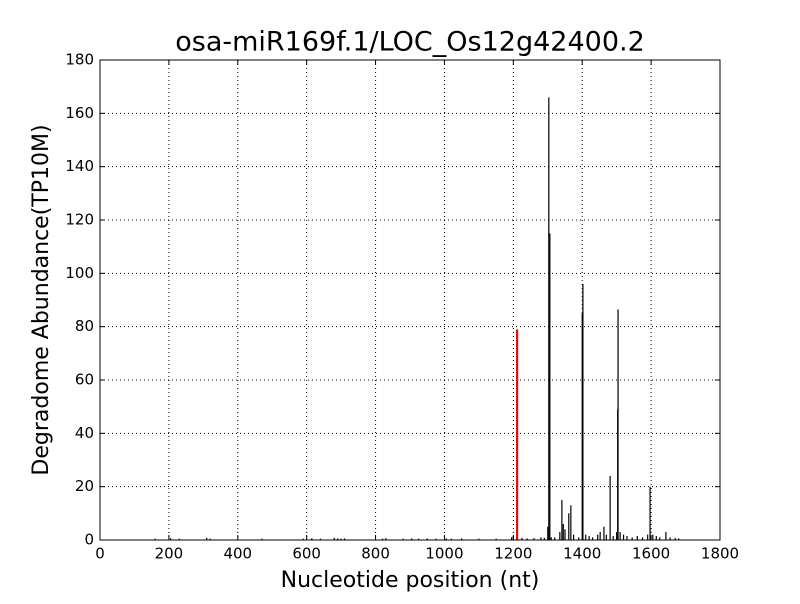 The width and height of the screenshot is (800, 604). What do you see at coordinates (444, 554) in the screenshot?
I see `x-tick-label: 1000` at bounding box center [444, 554].